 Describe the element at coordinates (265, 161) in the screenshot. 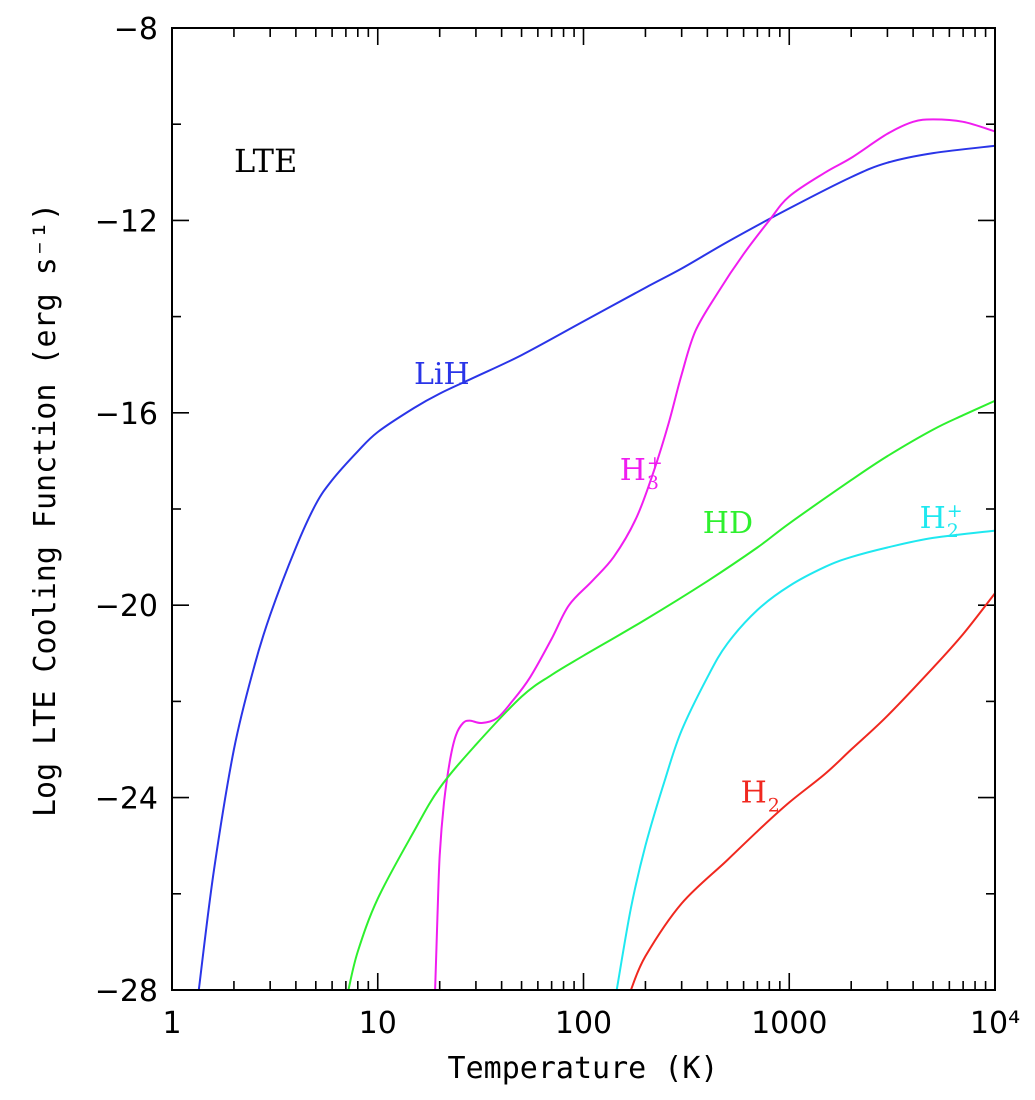

I see `panel-label: LTE` at that location.